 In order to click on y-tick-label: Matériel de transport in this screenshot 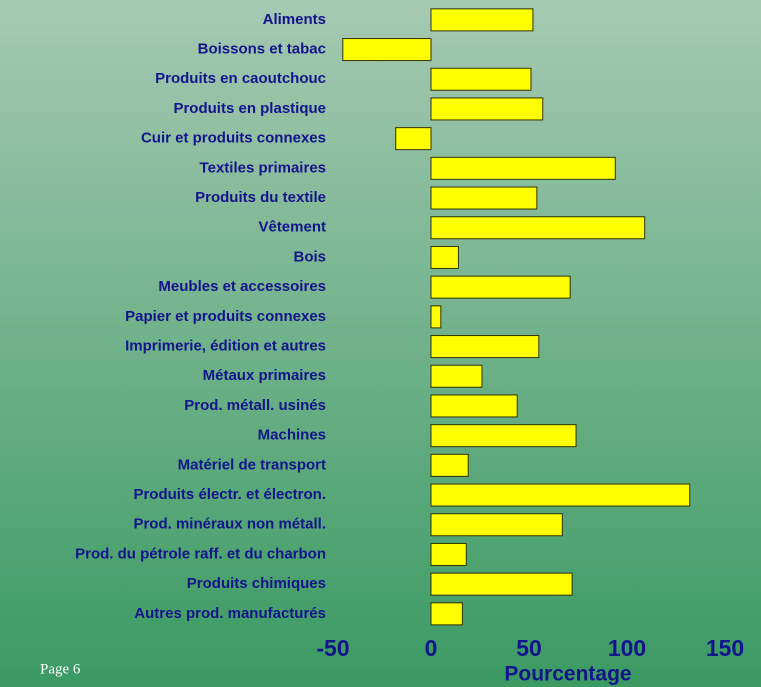, I will do `click(252, 464)`.